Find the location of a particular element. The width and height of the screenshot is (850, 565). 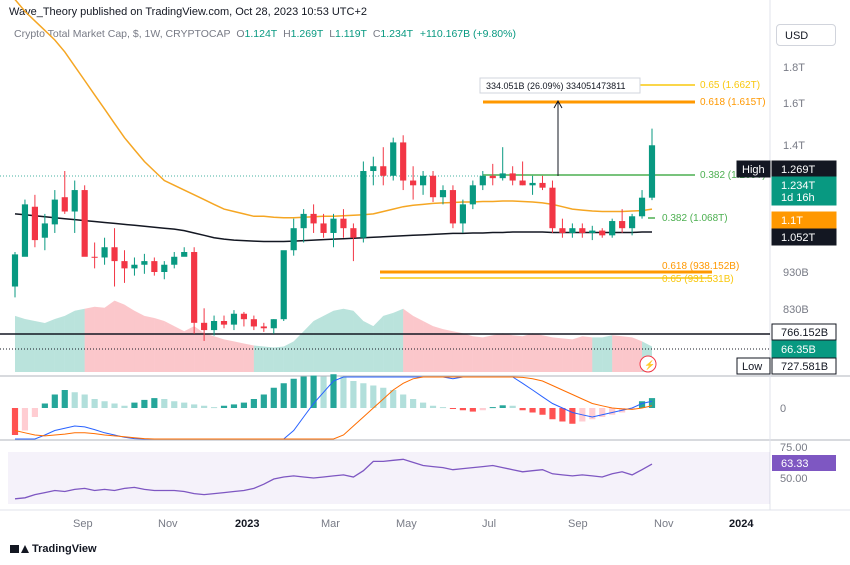

y-tick-label: 1.6T is located at coordinates (794, 104).